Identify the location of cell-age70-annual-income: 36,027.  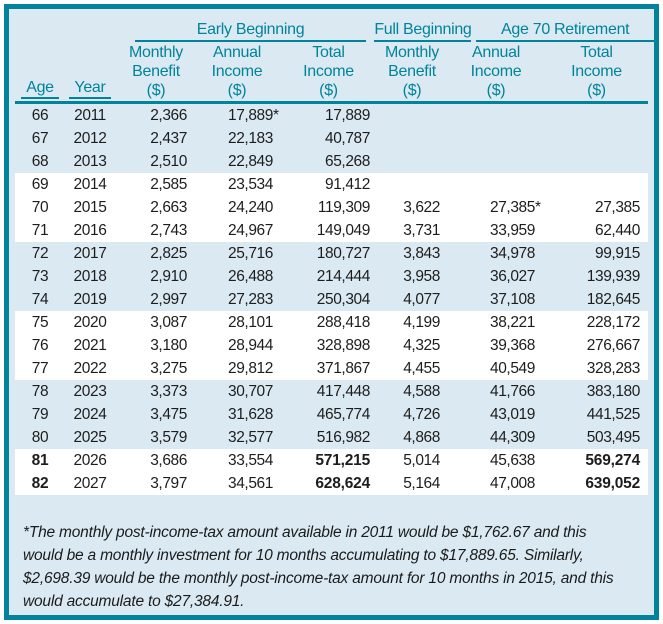
(512, 276).